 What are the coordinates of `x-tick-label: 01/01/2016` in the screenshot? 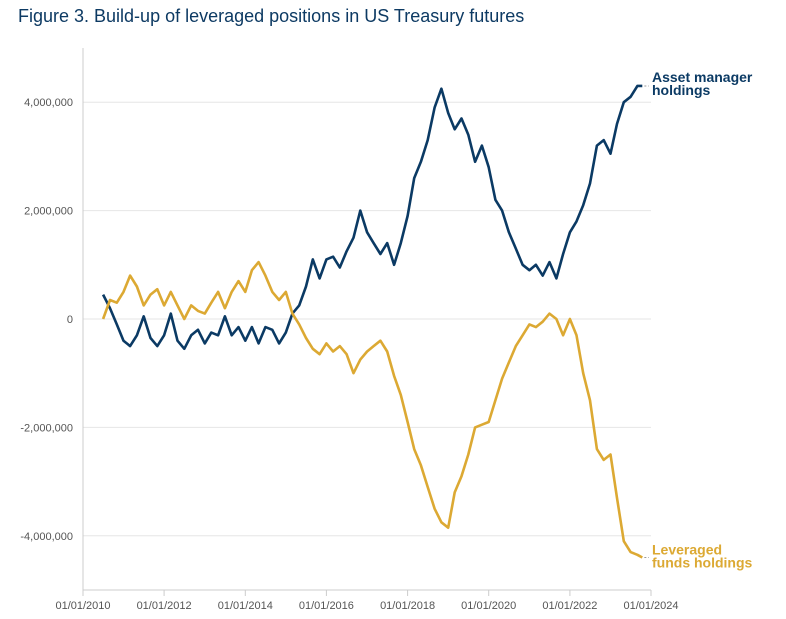 It's located at (326, 606).